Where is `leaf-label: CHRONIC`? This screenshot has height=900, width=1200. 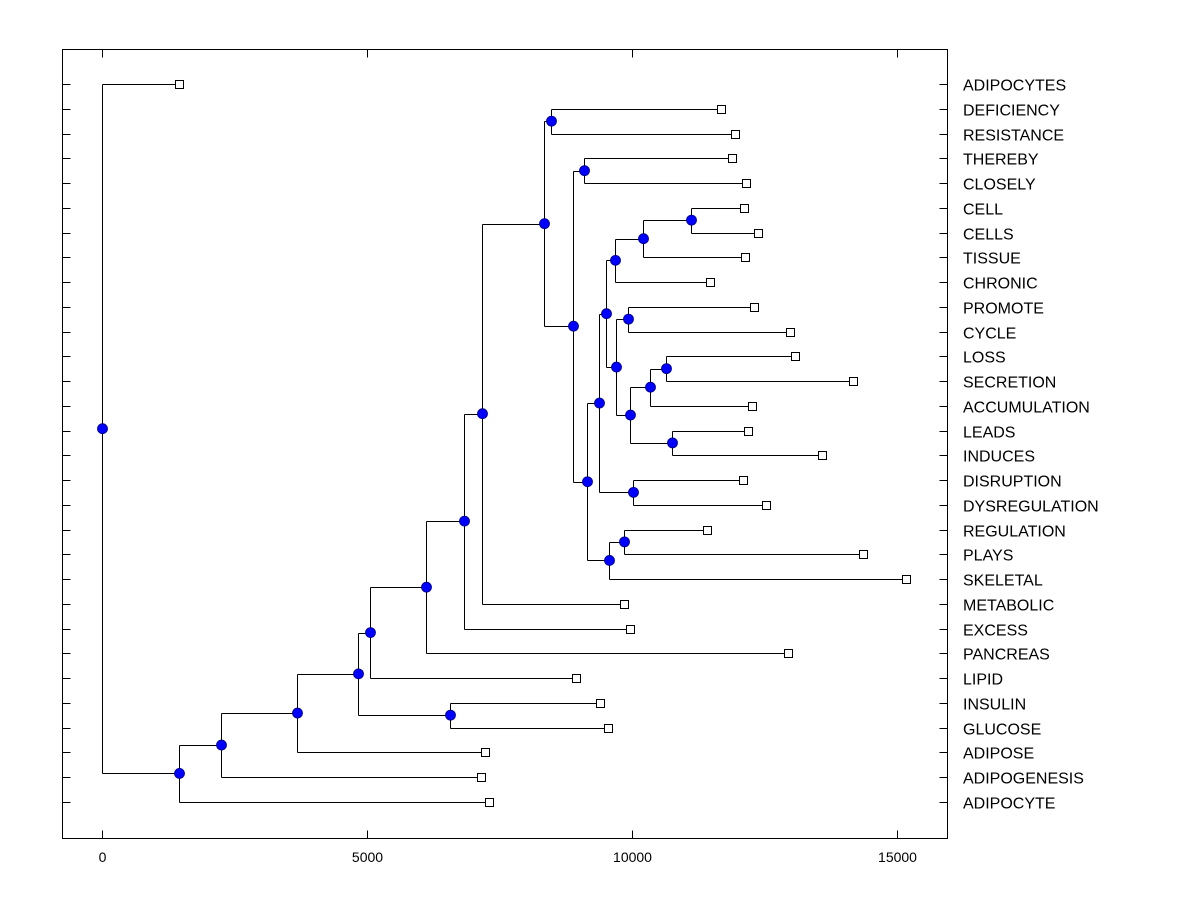
leaf-label: CHRONIC is located at coordinates (1000, 284).